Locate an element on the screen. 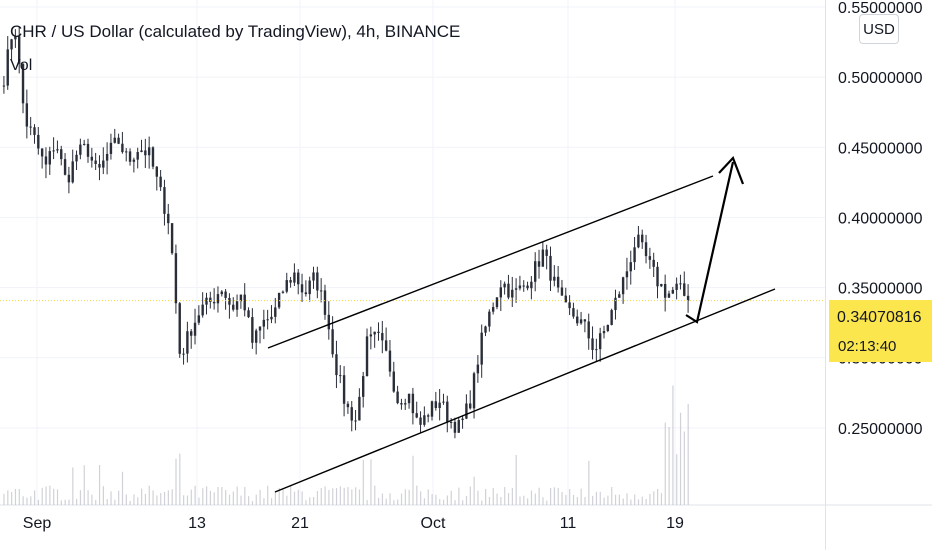 The image size is (932, 550). currency-button: USD is located at coordinates (879, 29).